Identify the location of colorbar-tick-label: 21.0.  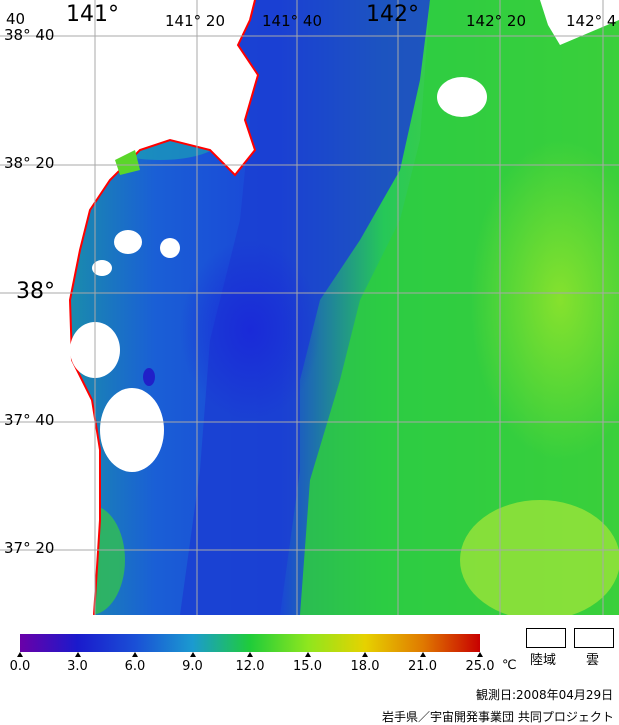
(422, 666).